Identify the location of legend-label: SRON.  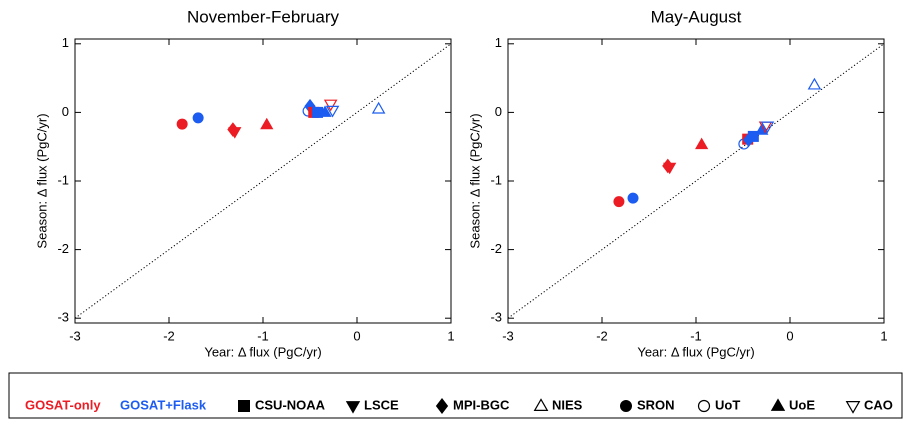
(656, 404).